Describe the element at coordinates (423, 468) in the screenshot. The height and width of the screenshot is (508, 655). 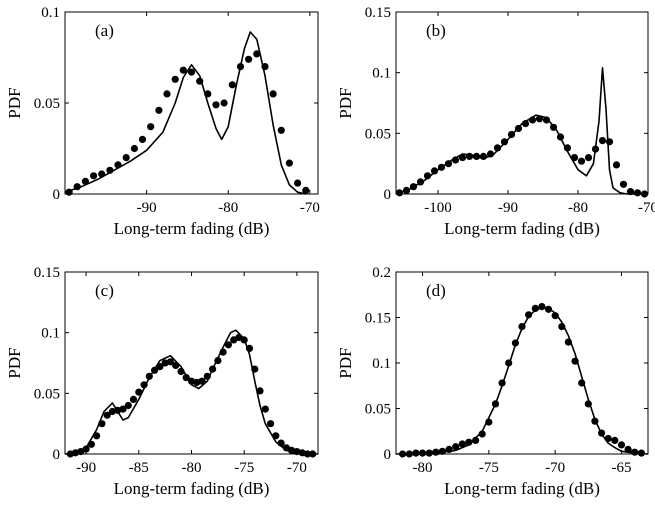
I see `x-tick-label-d: -80` at that location.